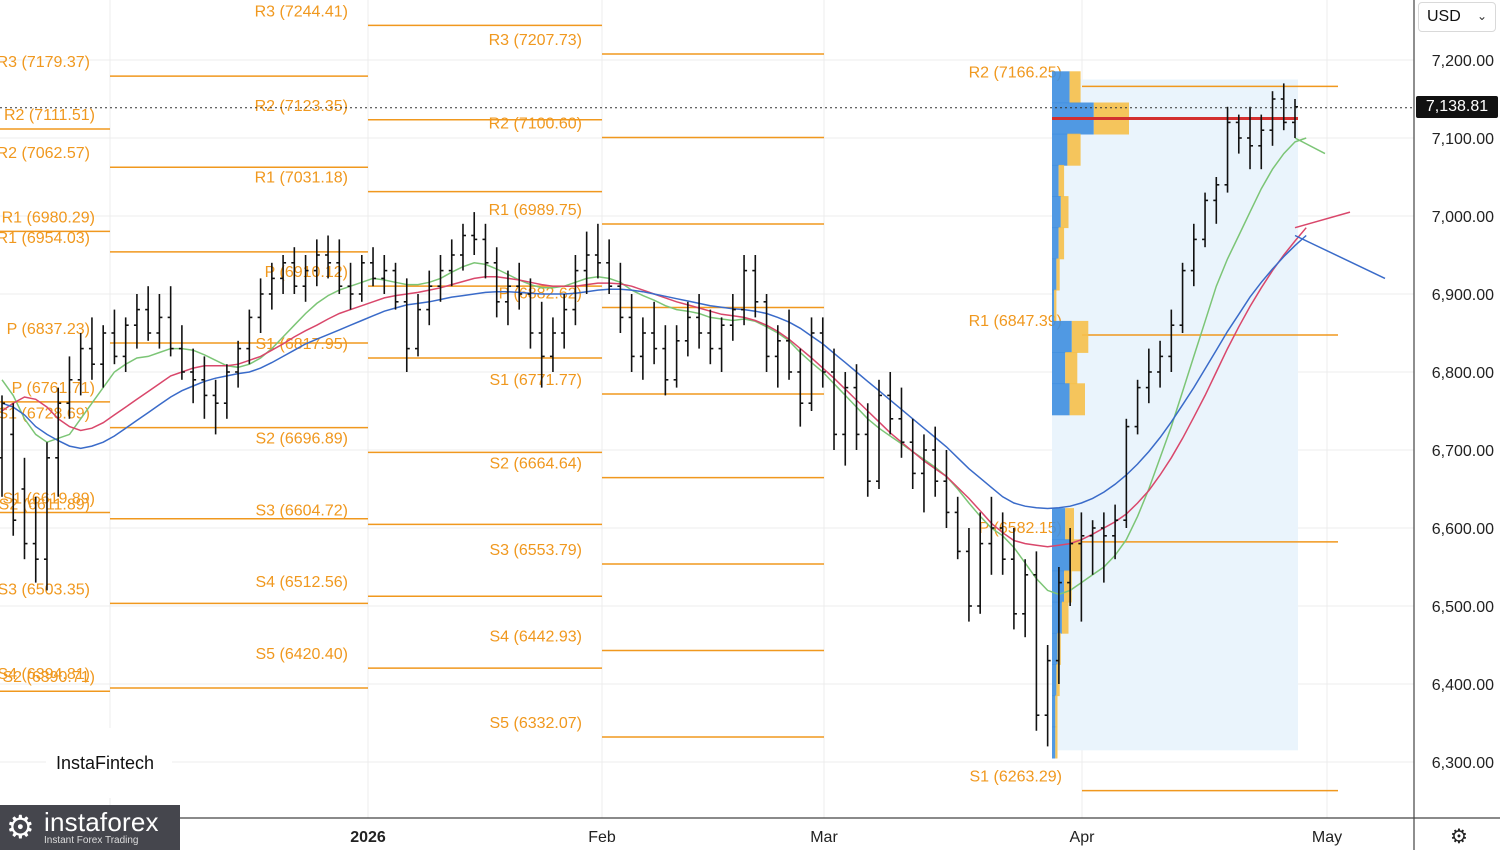 The width and height of the screenshot is (1500, 850). I want to click on logo-name: instaforex, so click(101, 822).